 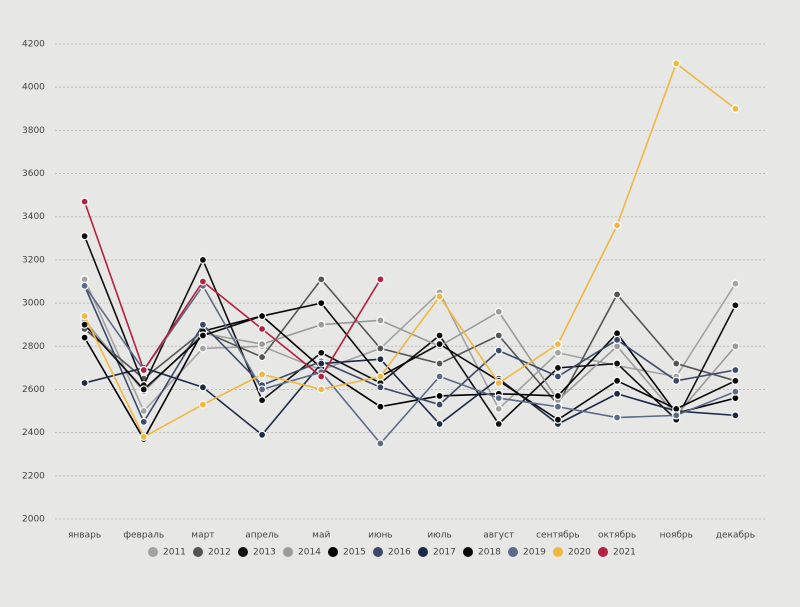 What do you see at coordinates (264, 553) in the screenshot?
I see `legend-label: 2013` at bounding box center [264, 553].